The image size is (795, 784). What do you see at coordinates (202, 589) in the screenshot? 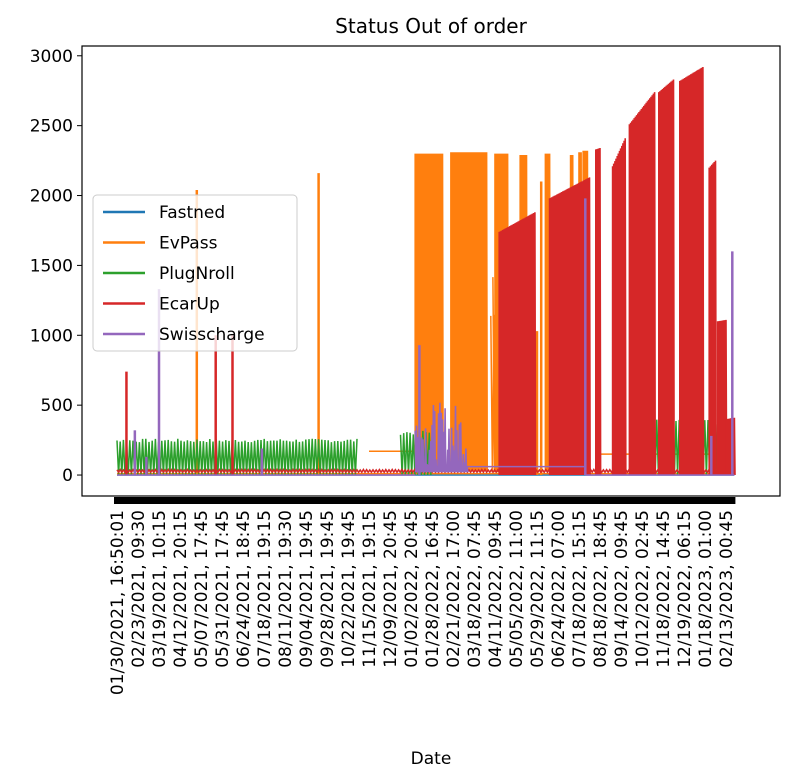
I see `x-tick-label: 05/07/2021, 17:45` at bounding box center [202, 589].